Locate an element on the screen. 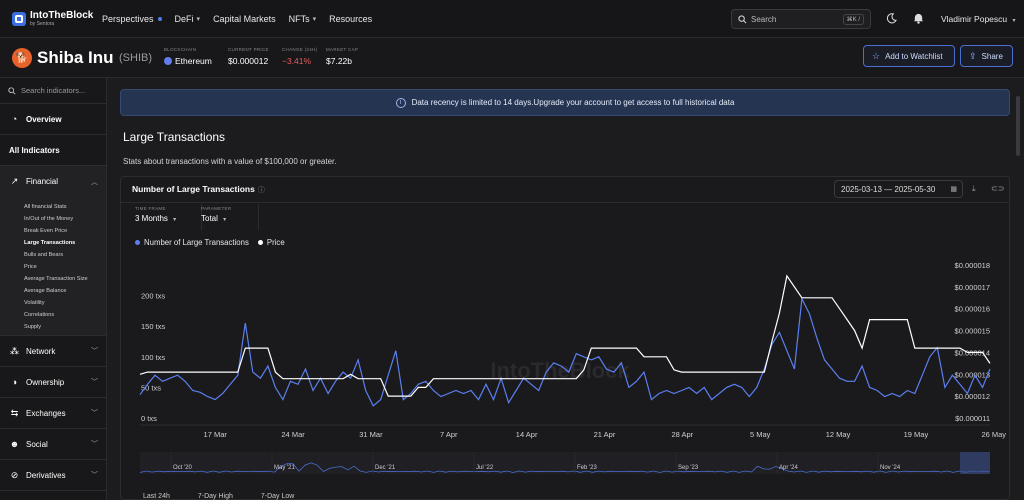 The height and width of the screenshot is (500, 1024). timeframe-select: TIME FRAME 3 Months ▾ is located at coordinates (155, 214).